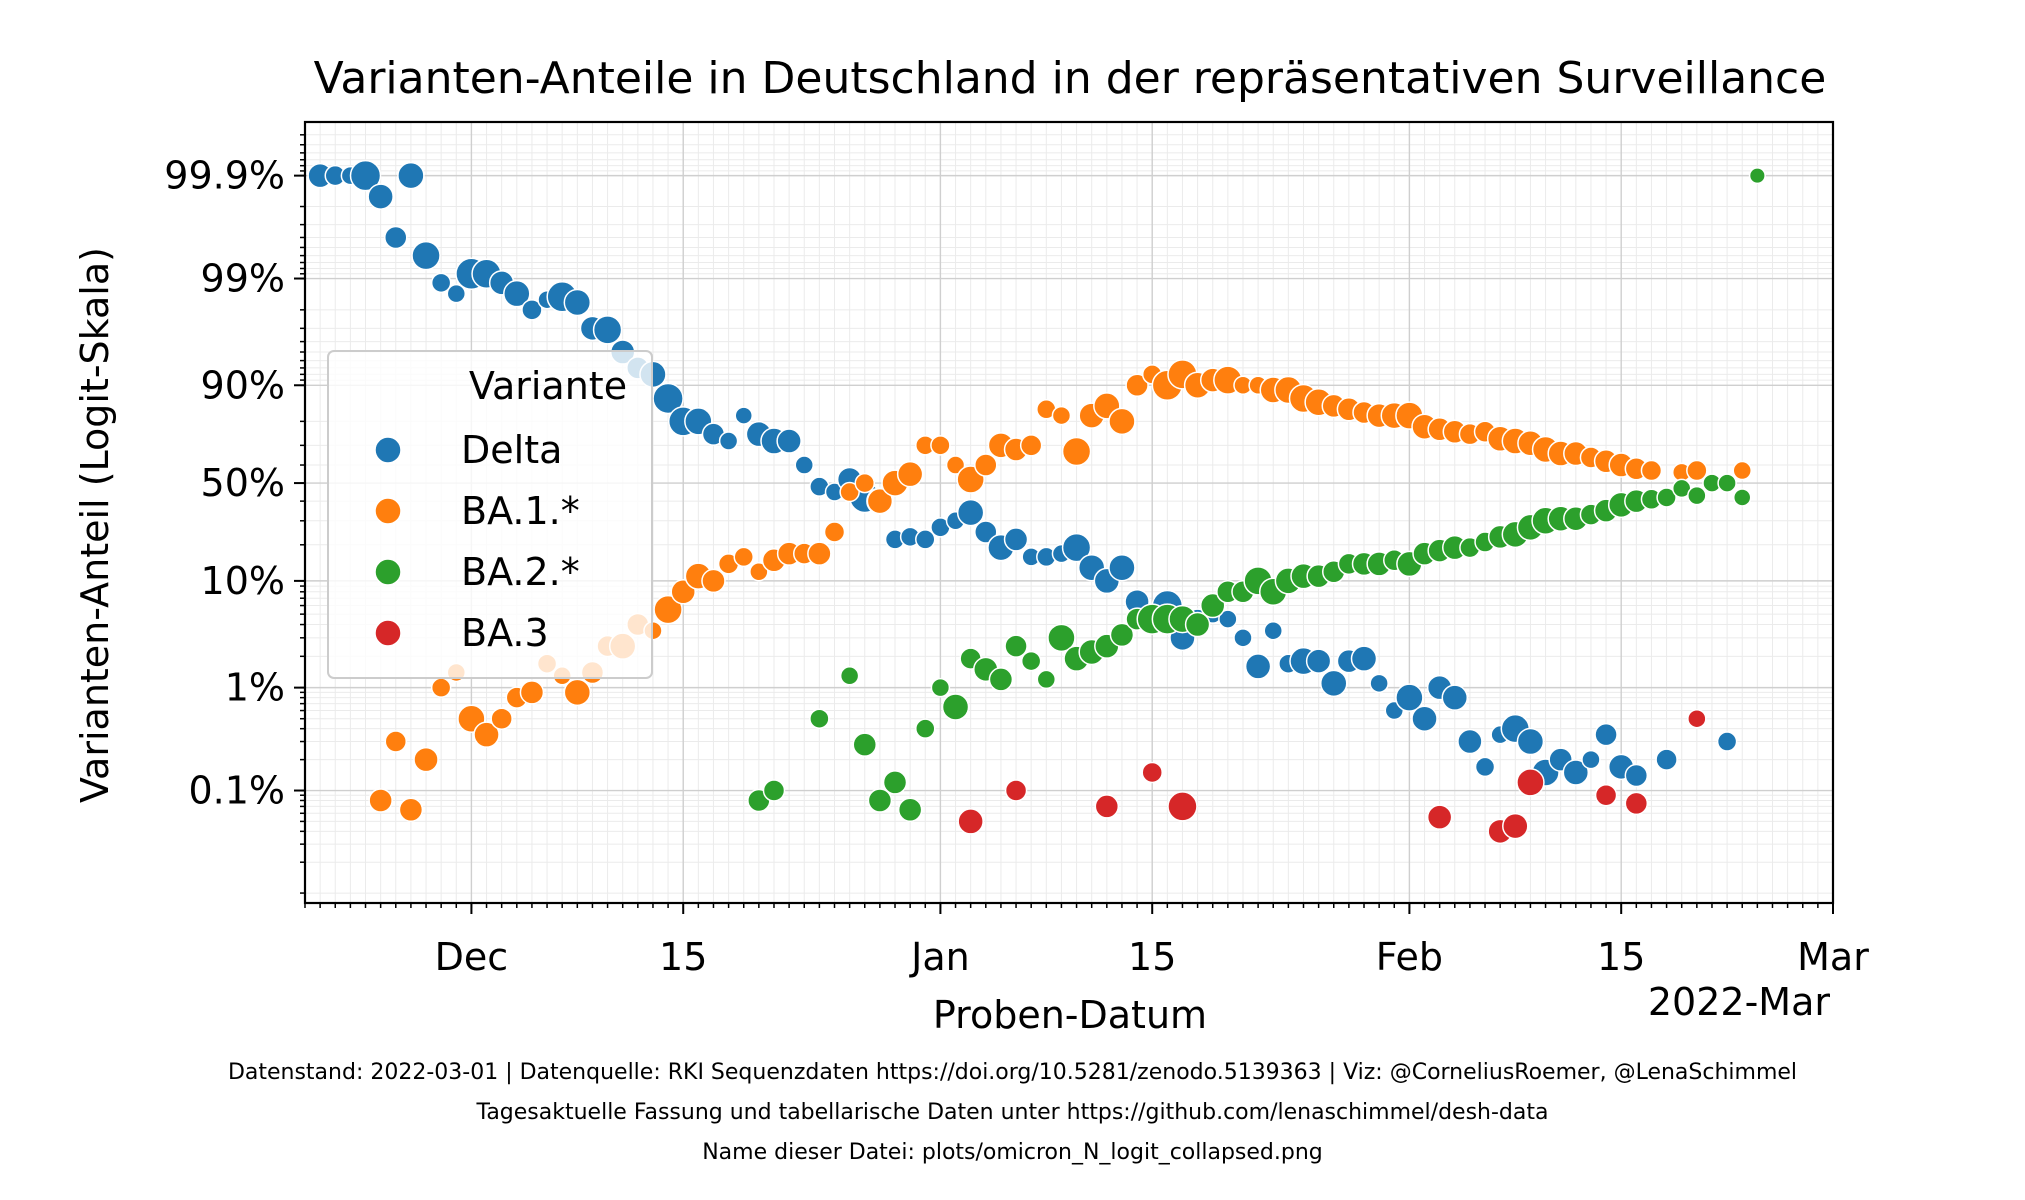  I want to click on y-tick-label: 10%, so click(243, 581).